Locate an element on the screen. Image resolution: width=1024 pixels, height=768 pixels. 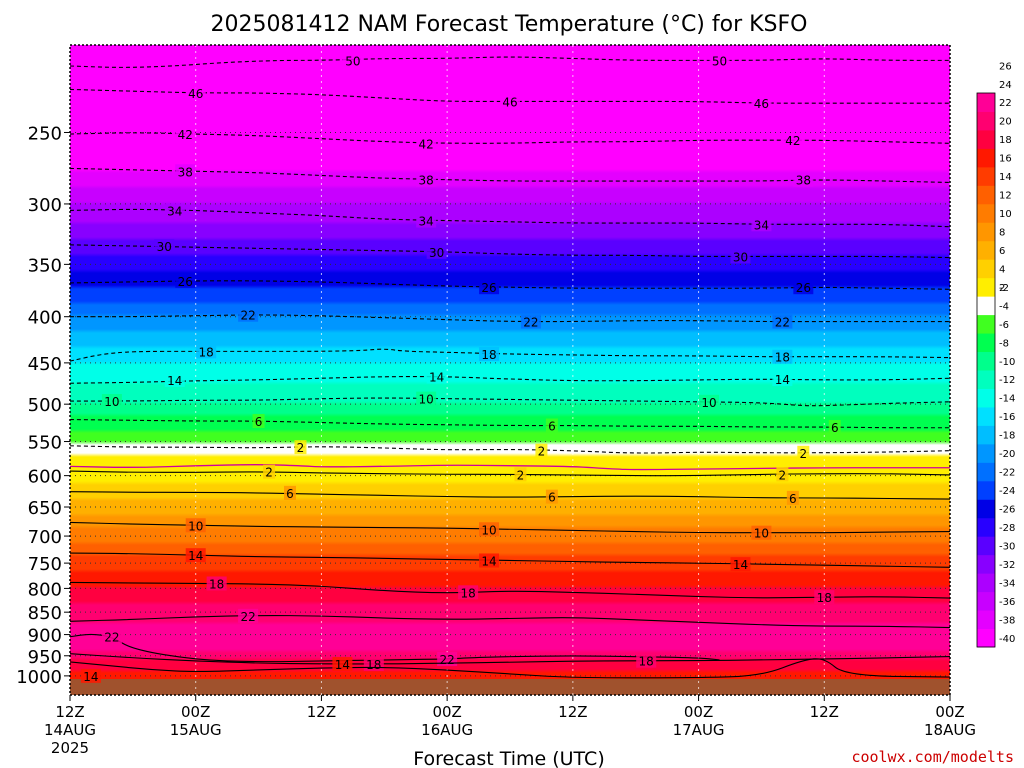
colorbar-label: 6 is located at coordinates (1002, 251).